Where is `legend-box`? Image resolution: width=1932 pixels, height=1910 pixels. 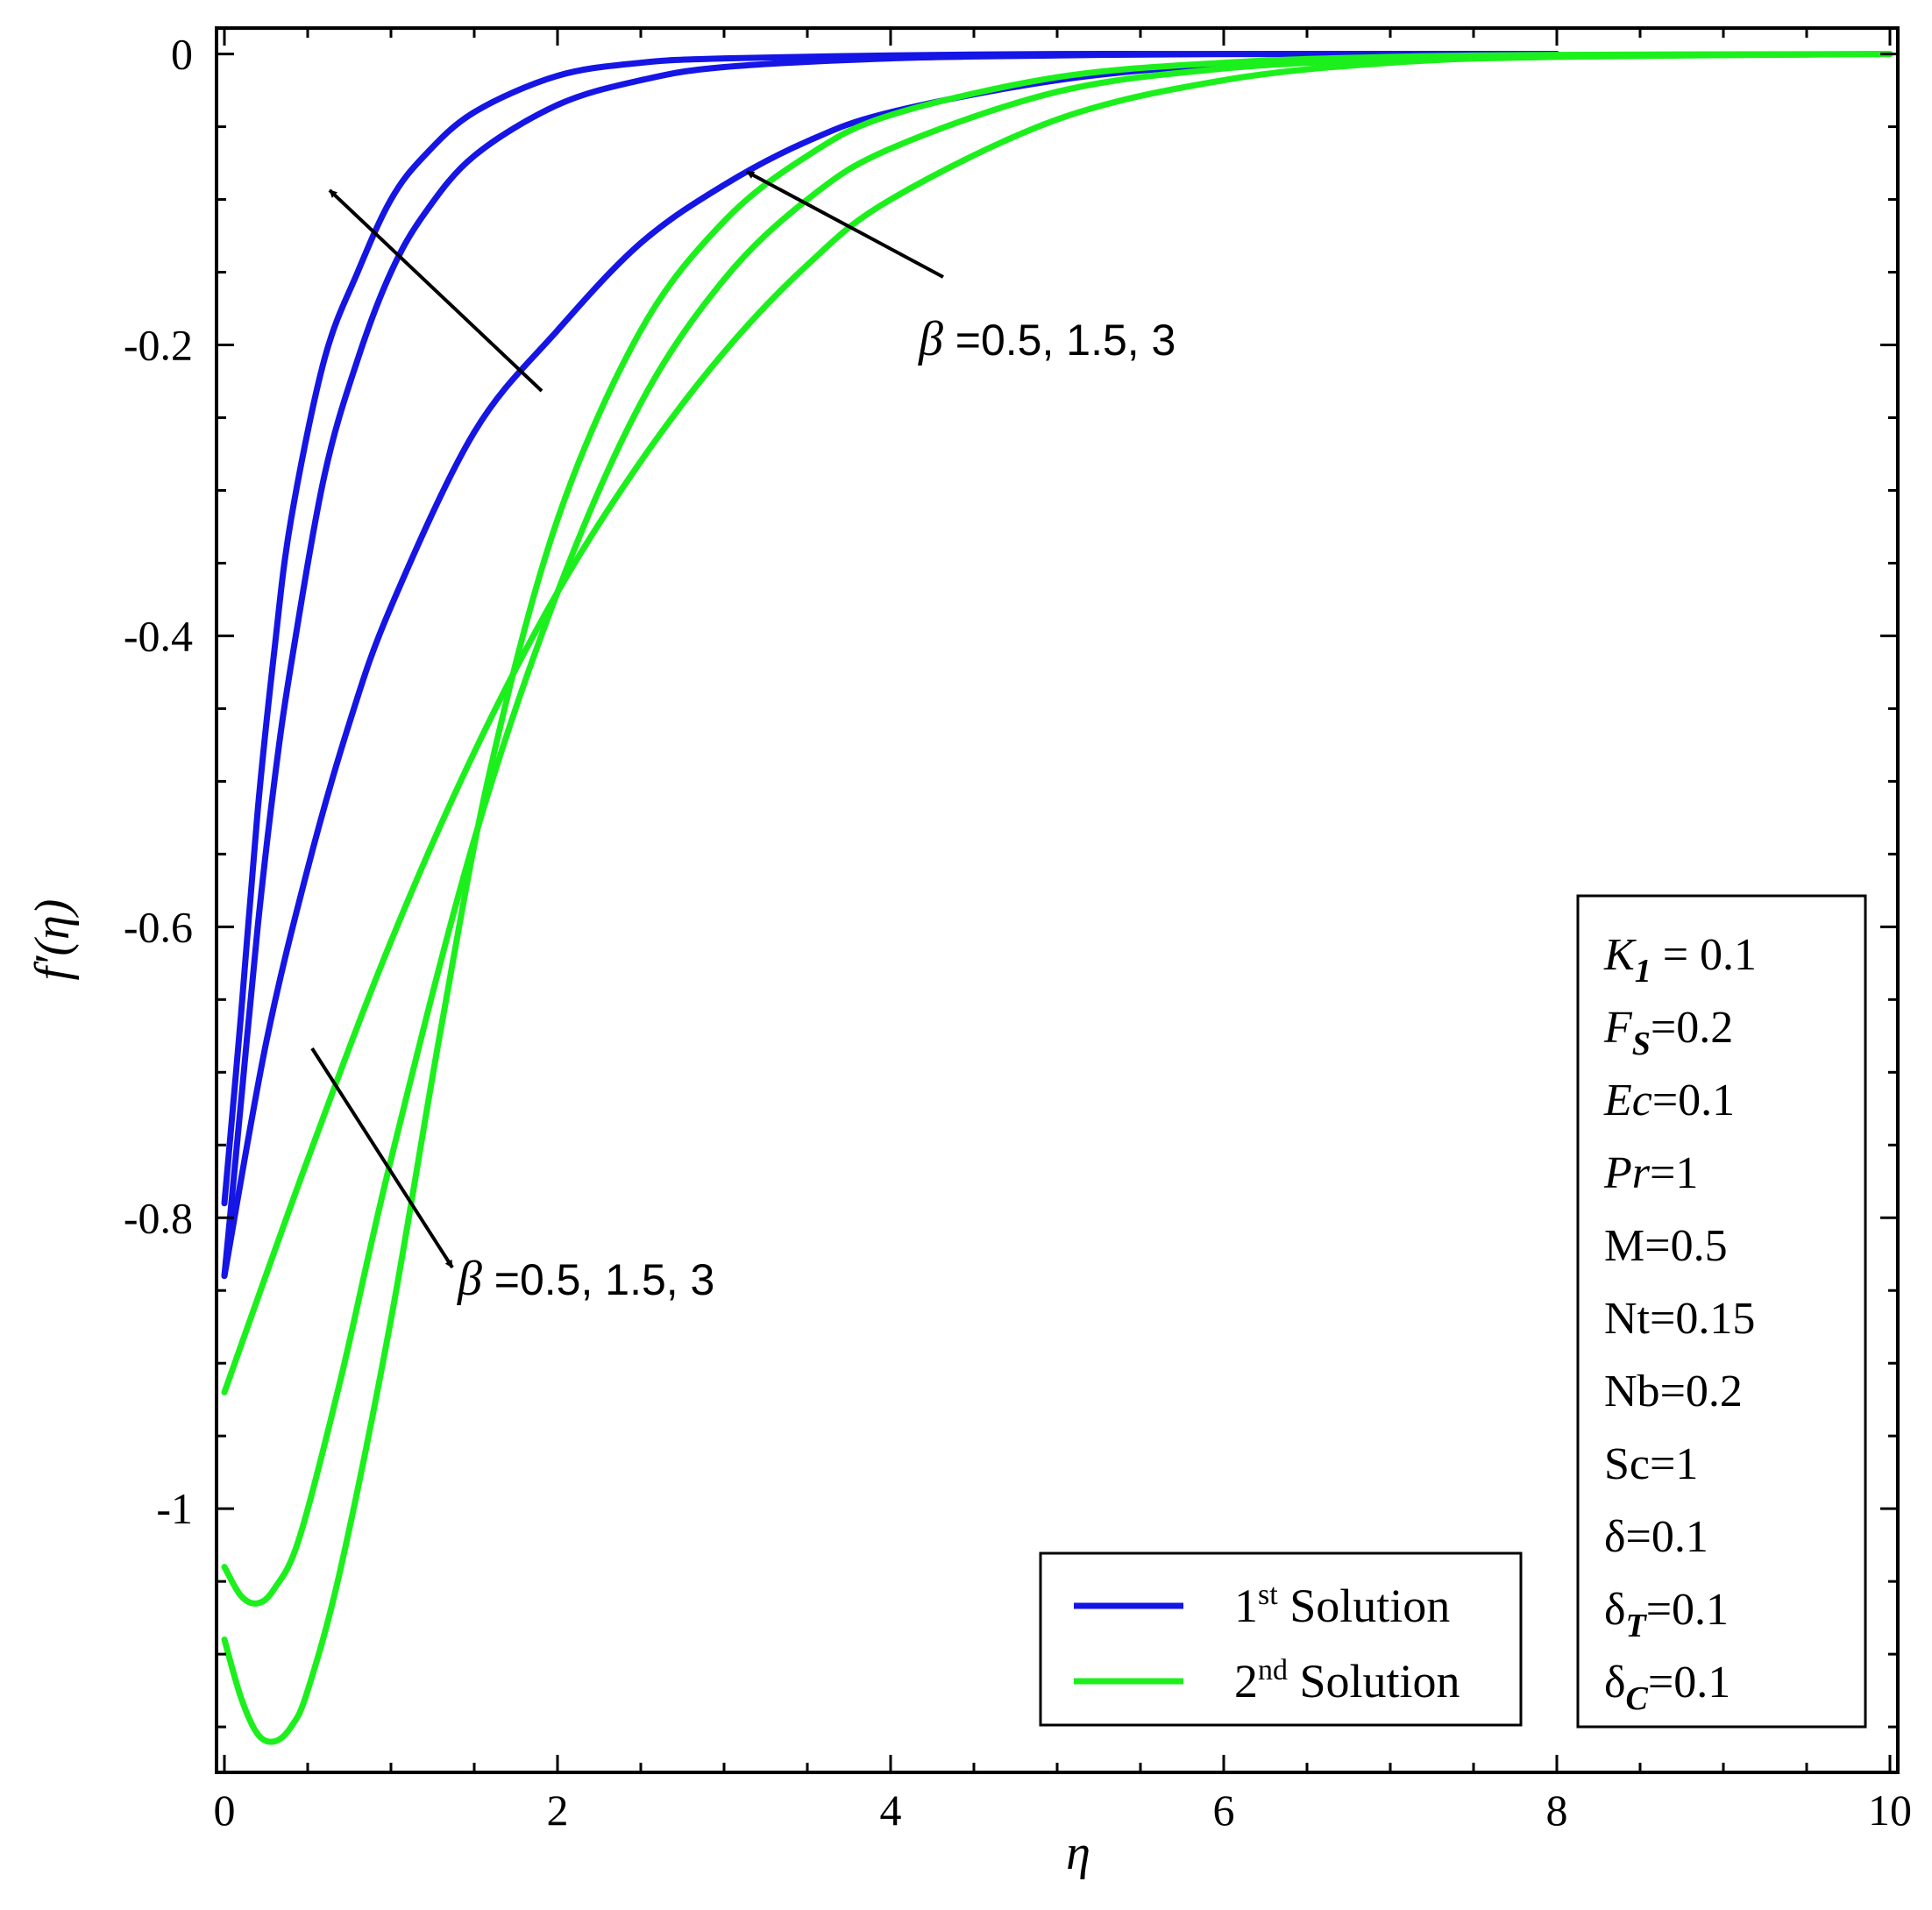
legend-box is located at coordinates (1281, 1639).